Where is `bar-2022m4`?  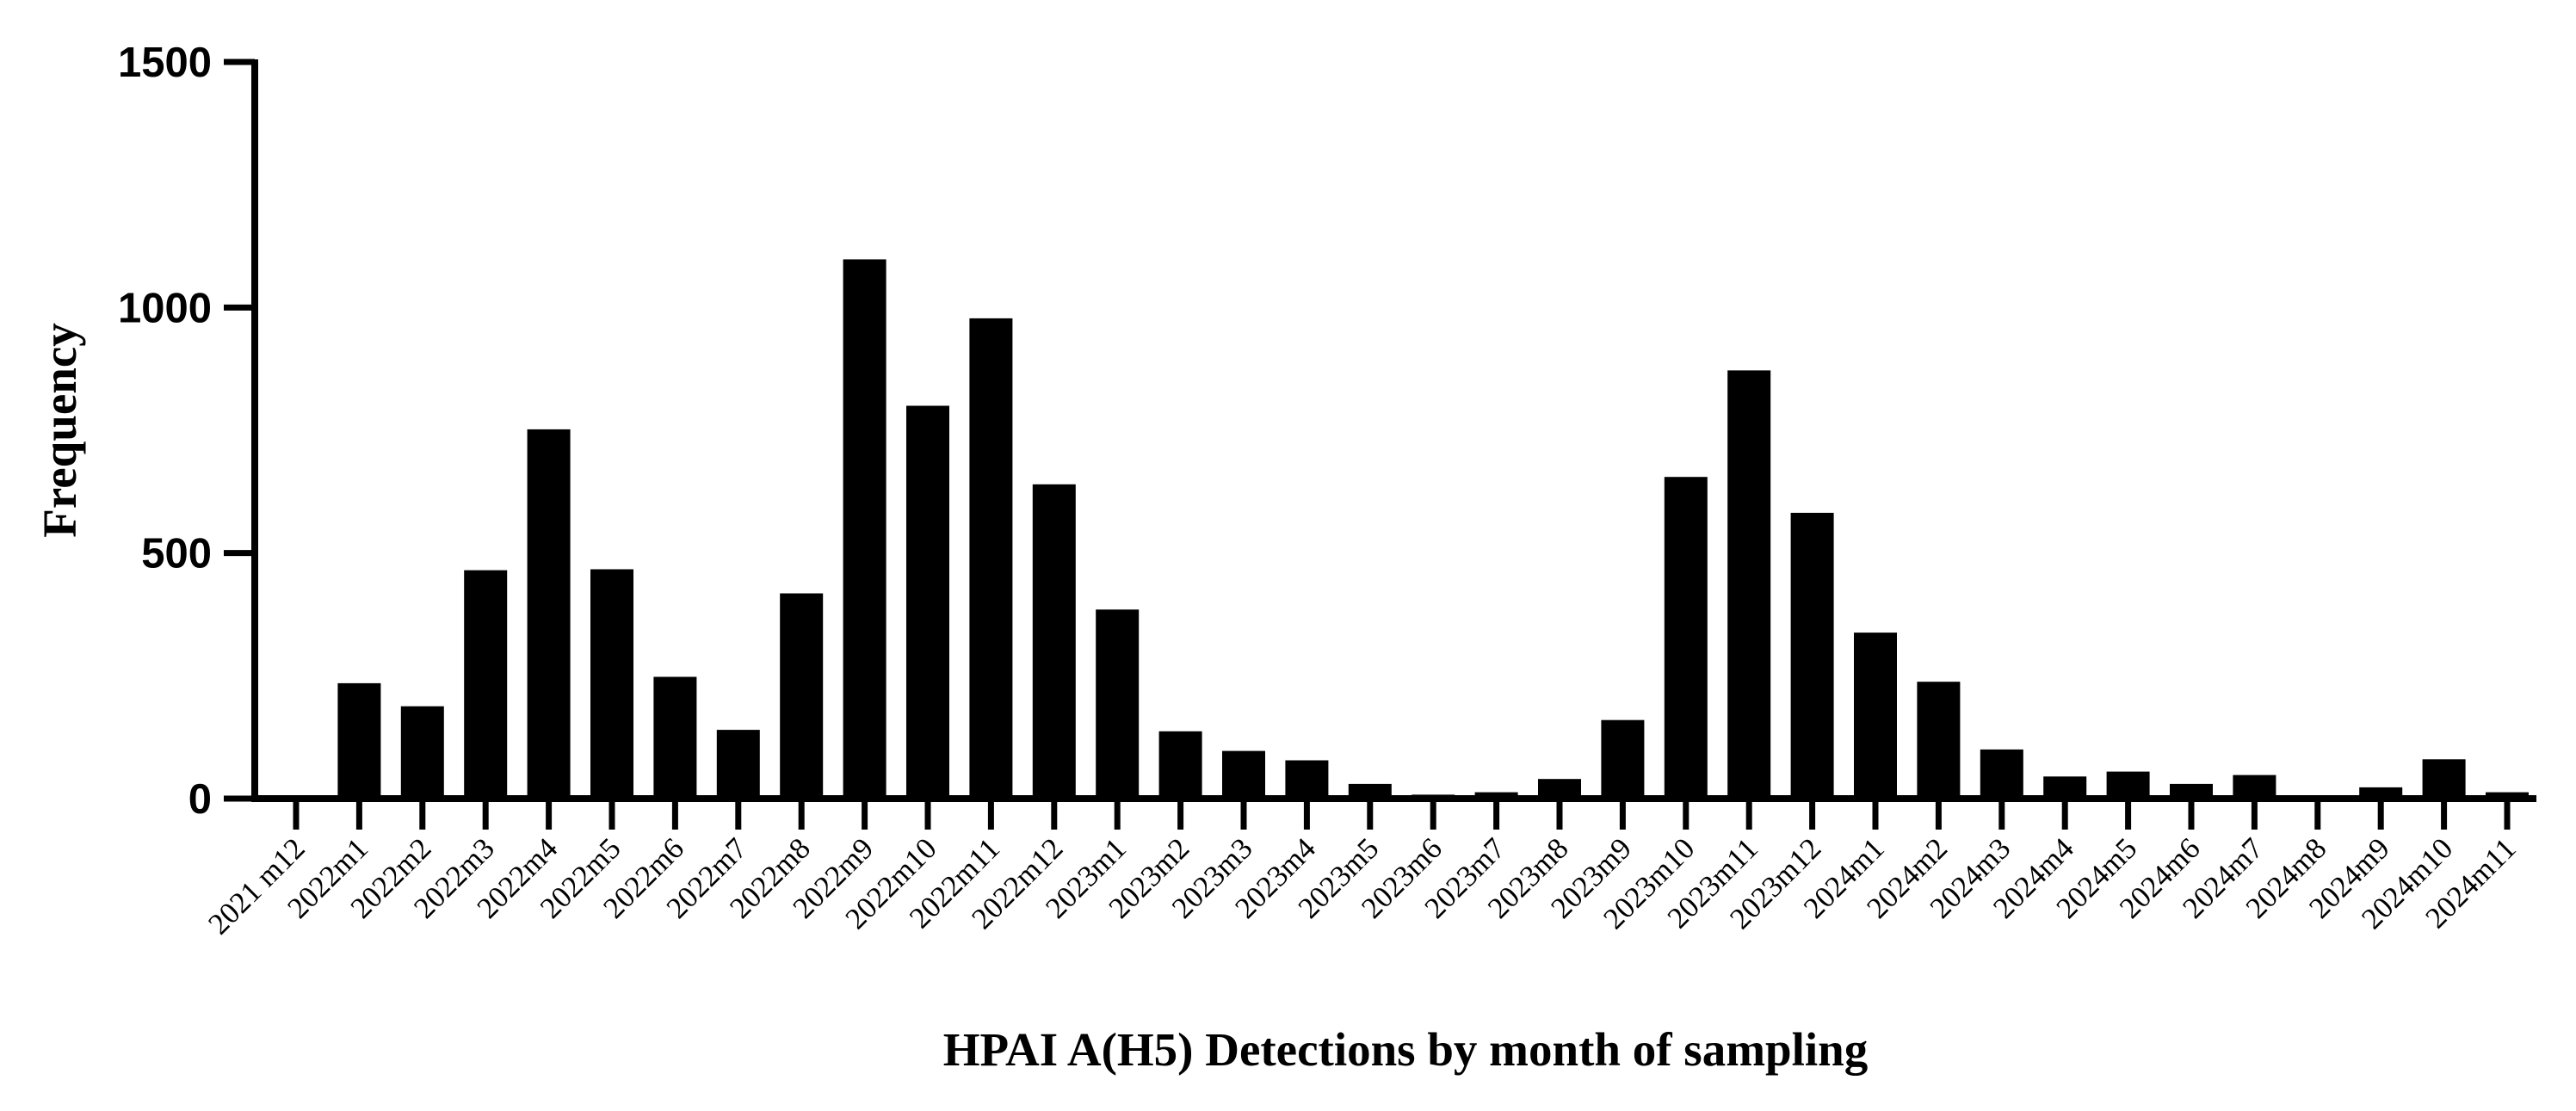
bar-2022m4 is located at coordinates (549, 614).